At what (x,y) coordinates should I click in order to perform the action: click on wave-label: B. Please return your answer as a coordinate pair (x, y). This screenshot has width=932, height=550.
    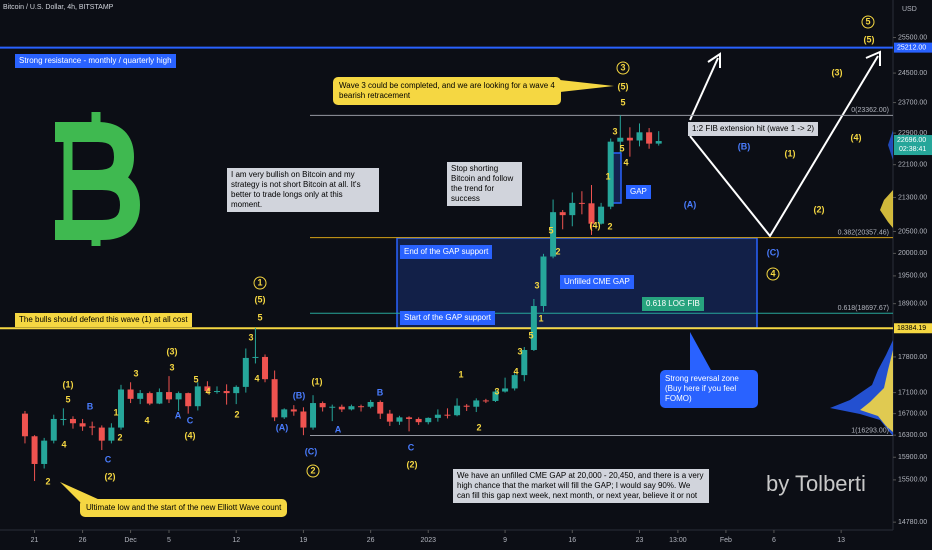
    Looking at the image, I should click on (90, 406).